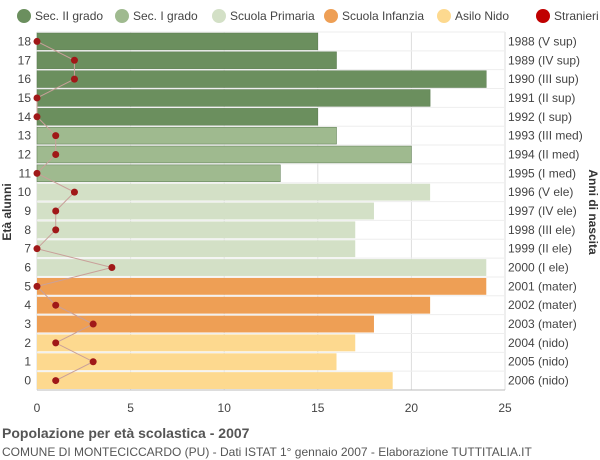 The image size is (600, 460). Describe the element at coordinates (593, 212) in the screenshot. I see `y-axis-title-right: Anni di nascita` at that location.